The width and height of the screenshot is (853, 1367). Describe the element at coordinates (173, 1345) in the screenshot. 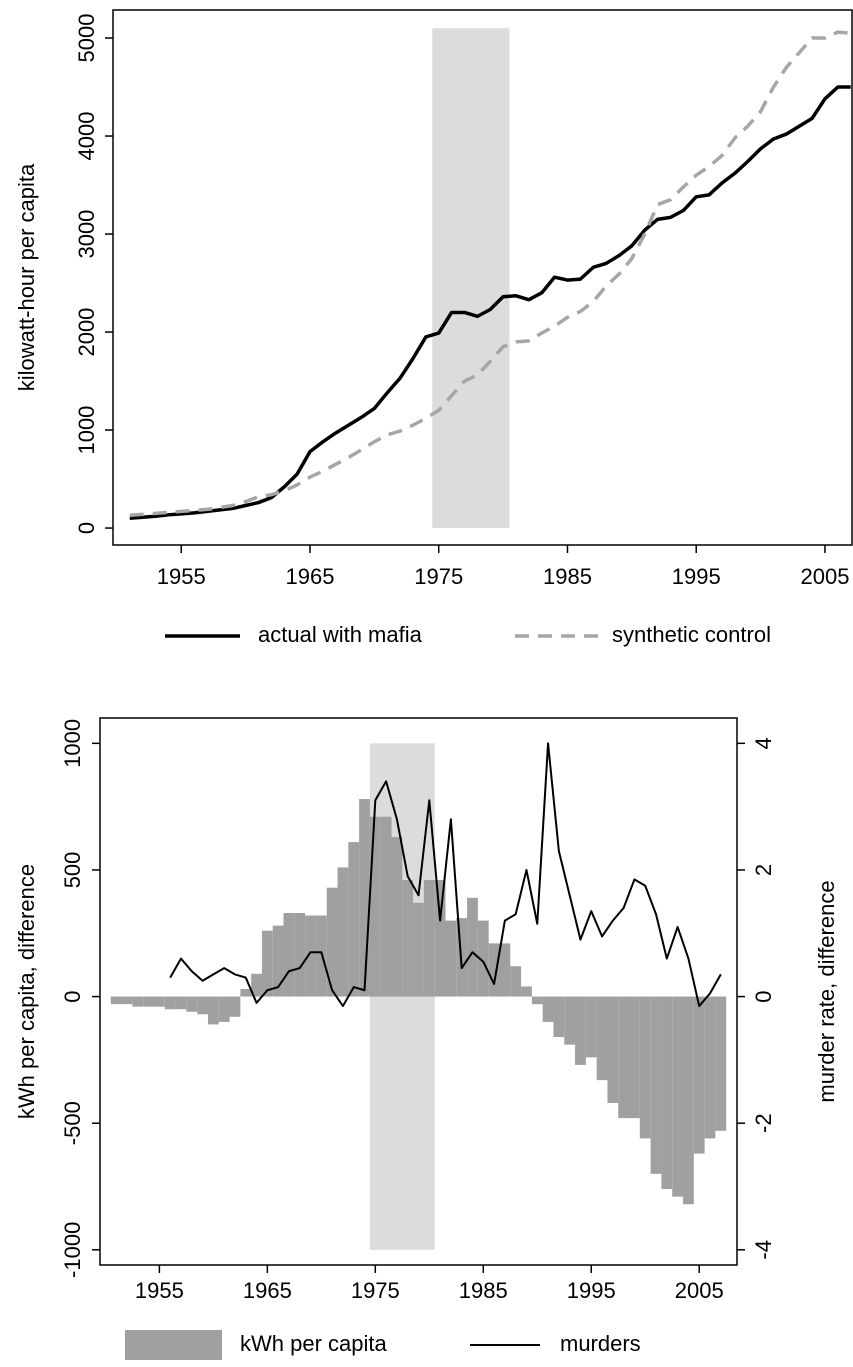

I see `legend-swatch` at that location.